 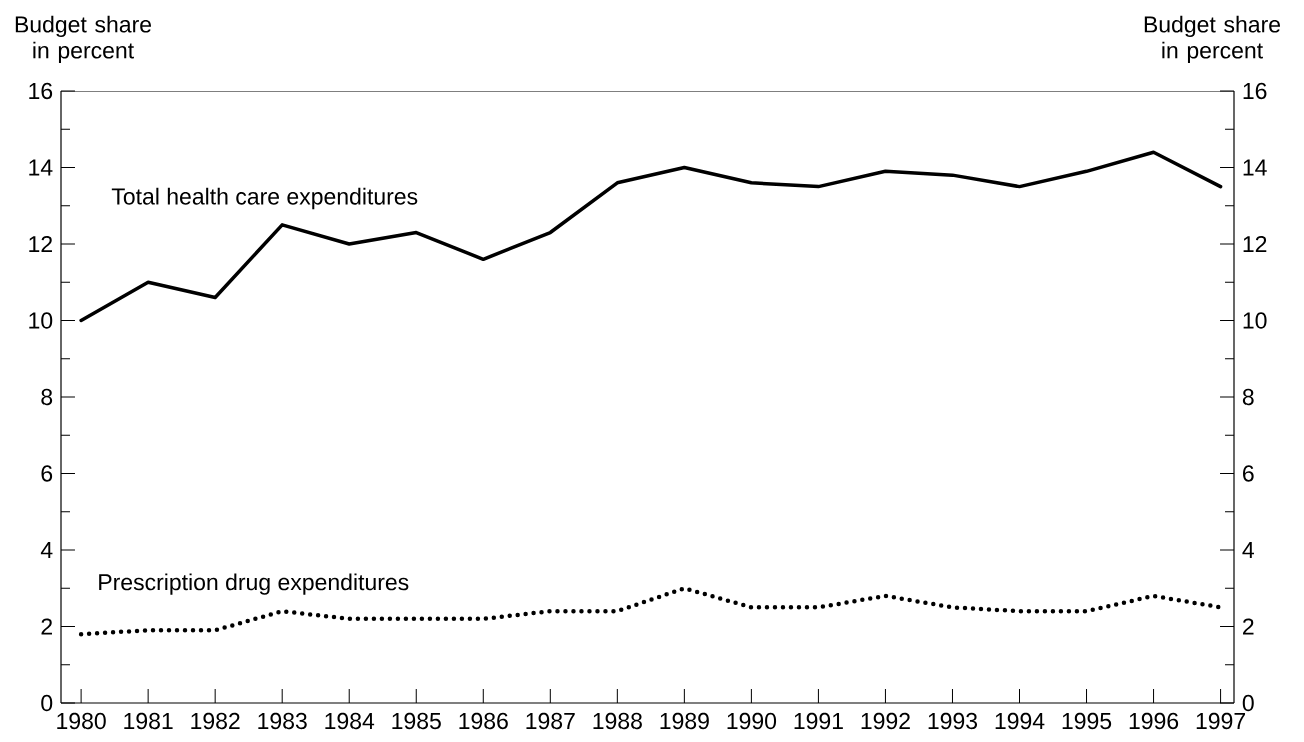 I want to click on y2-axis-title: Budget share in percent, so click(x=1212, y=39).